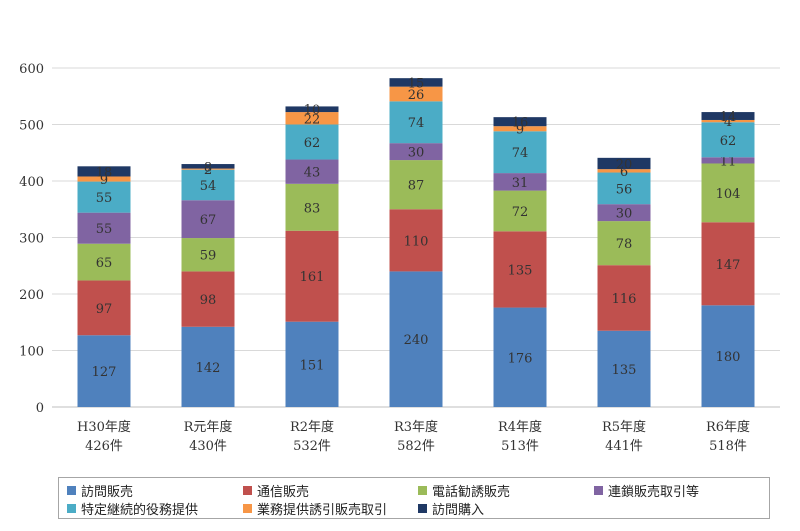 The height and width of the screenshot is (531, 800). Describe the element at coordinates (416, 427) in the screenshot. I see `x-tick-label: R3年度` at that location.